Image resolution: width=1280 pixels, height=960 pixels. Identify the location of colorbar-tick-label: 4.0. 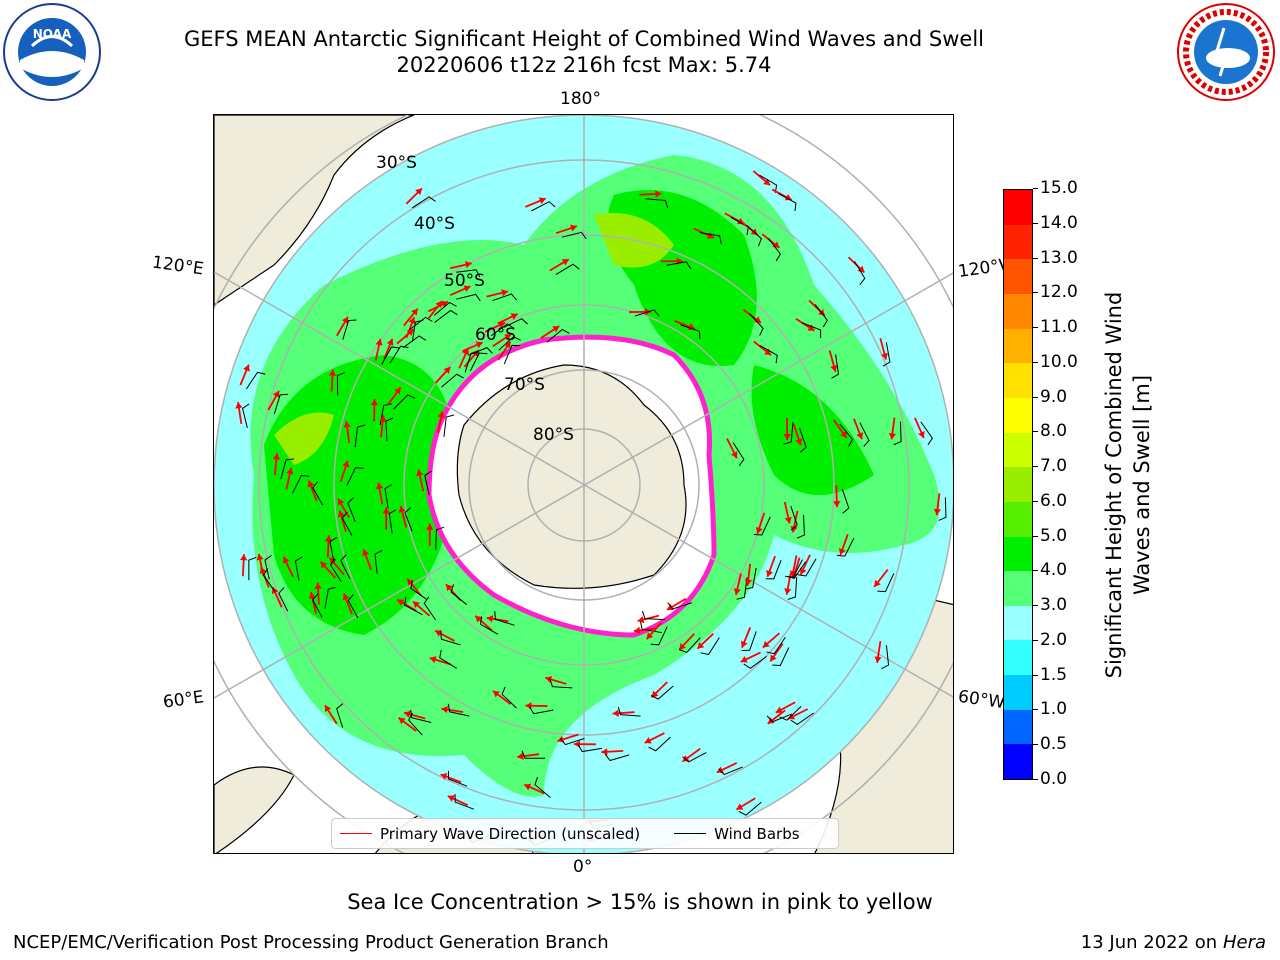
(1050, 570).